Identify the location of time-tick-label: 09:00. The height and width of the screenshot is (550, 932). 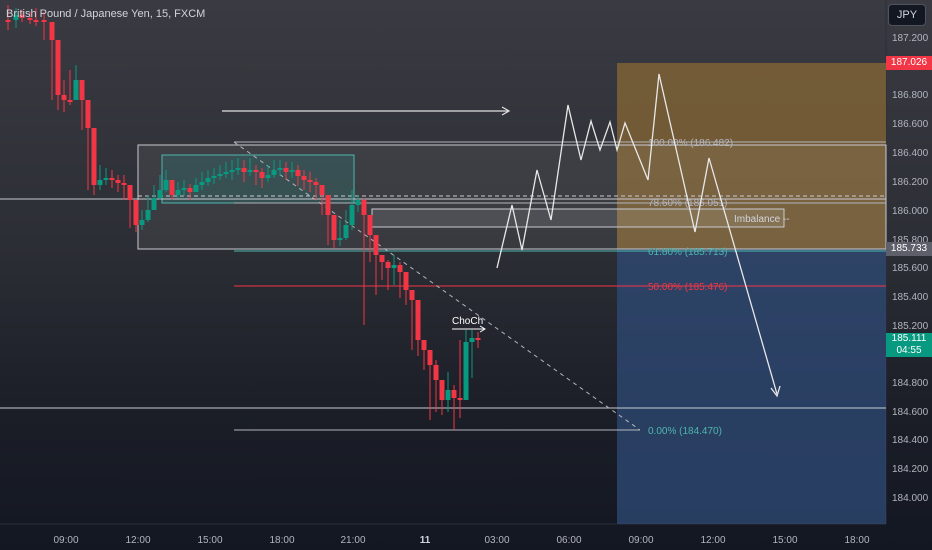
(640, 540).